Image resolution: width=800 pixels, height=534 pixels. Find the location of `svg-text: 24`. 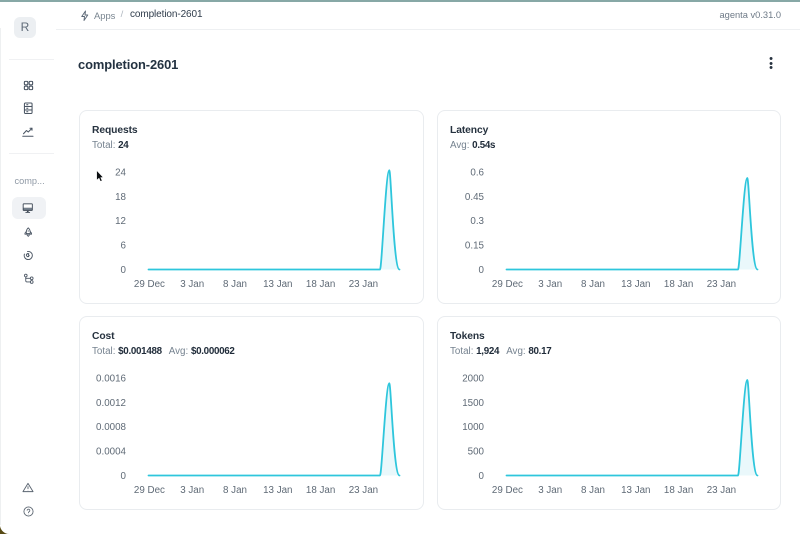

svg-text: 24 is located at coordinates (120, 173).